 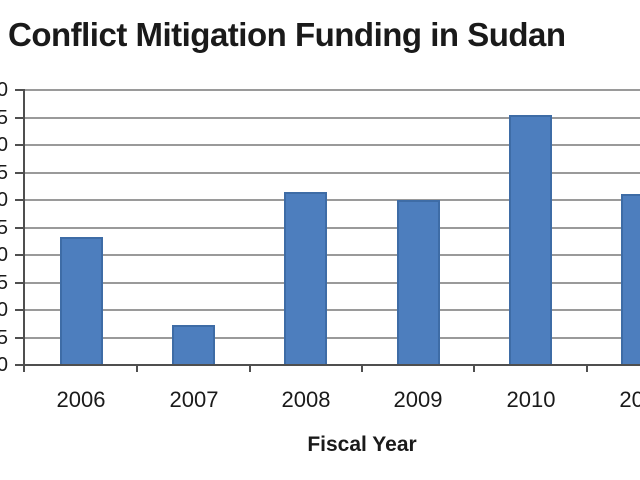 What do you see at coordinates (4, 338) in the screenshot?
I see `y-tick-label: 5` at bounding box center [4, 338].